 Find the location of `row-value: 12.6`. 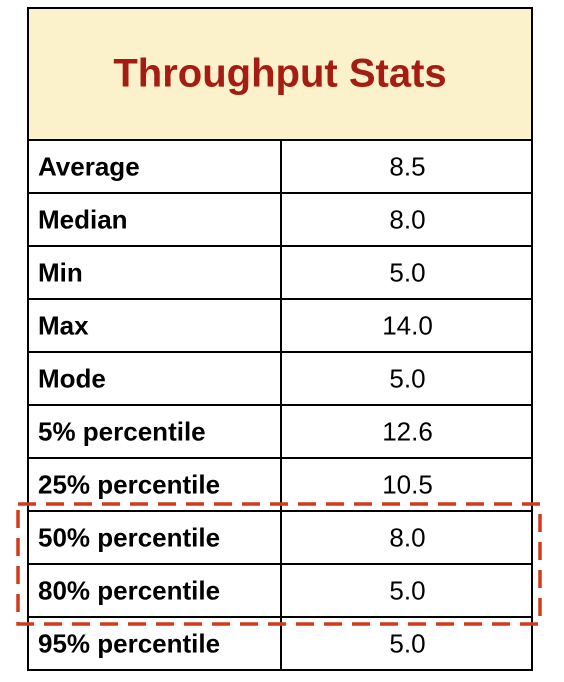

row-value: 12.6 is located at coordinates (407, 431).